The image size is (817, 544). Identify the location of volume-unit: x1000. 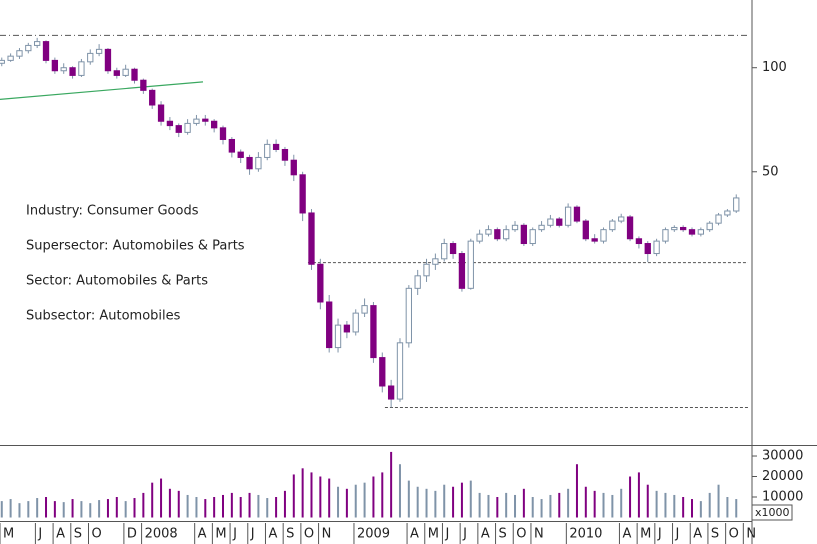
(772, 512).